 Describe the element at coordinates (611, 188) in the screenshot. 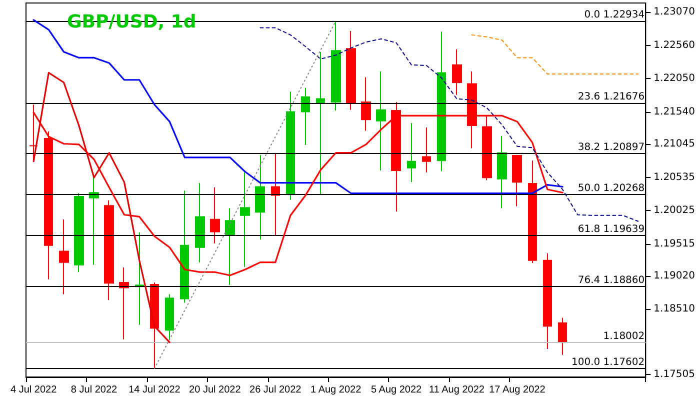

I see `ref-line-label: 50.0 1.20268` at that location.